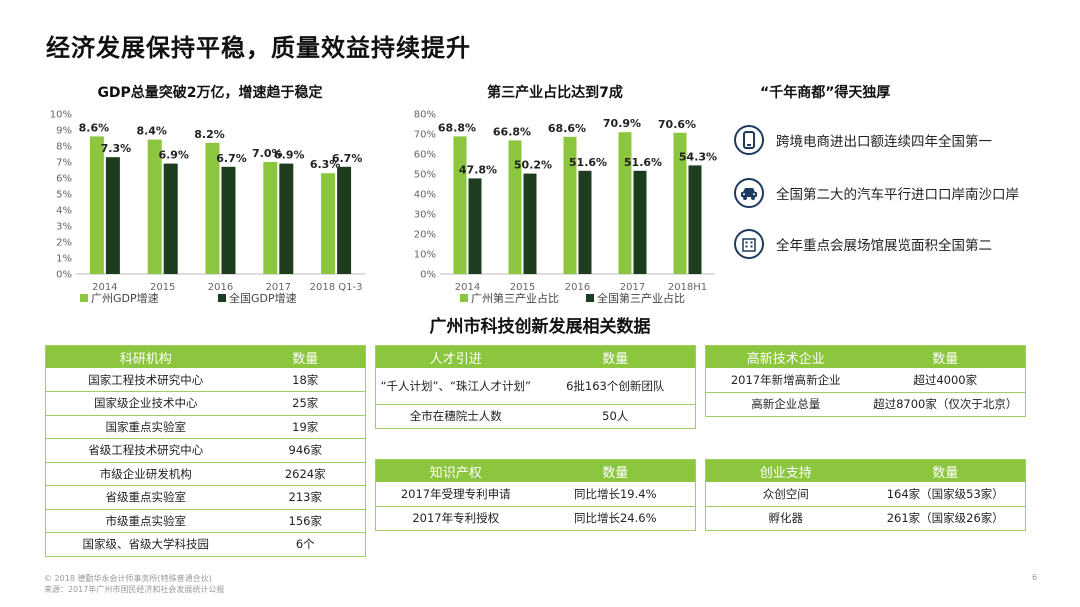  I want to click on data-label: 6.3%, so click(325, 164).